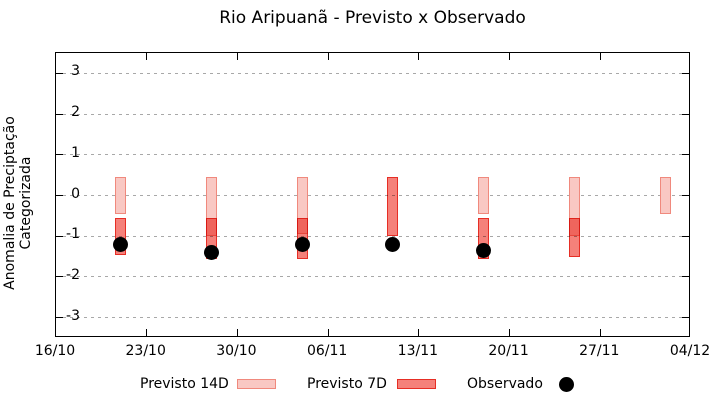 The height and width of the screenshot is (400, 720). Describe the element at coordinates (75, 152) in the screenshot. I see `y-tick-label: 1` at that location.